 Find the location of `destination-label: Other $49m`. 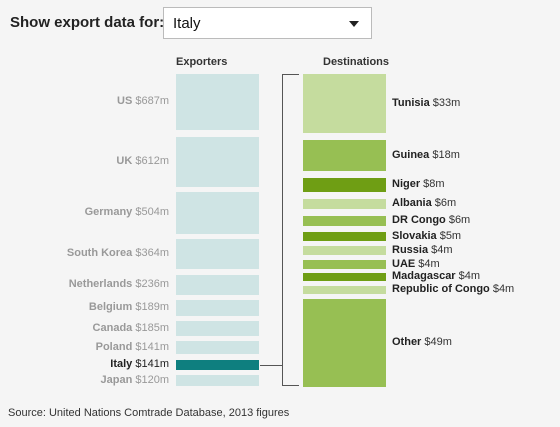

destination-label: Other $49m is located at coordinates (422, 342).